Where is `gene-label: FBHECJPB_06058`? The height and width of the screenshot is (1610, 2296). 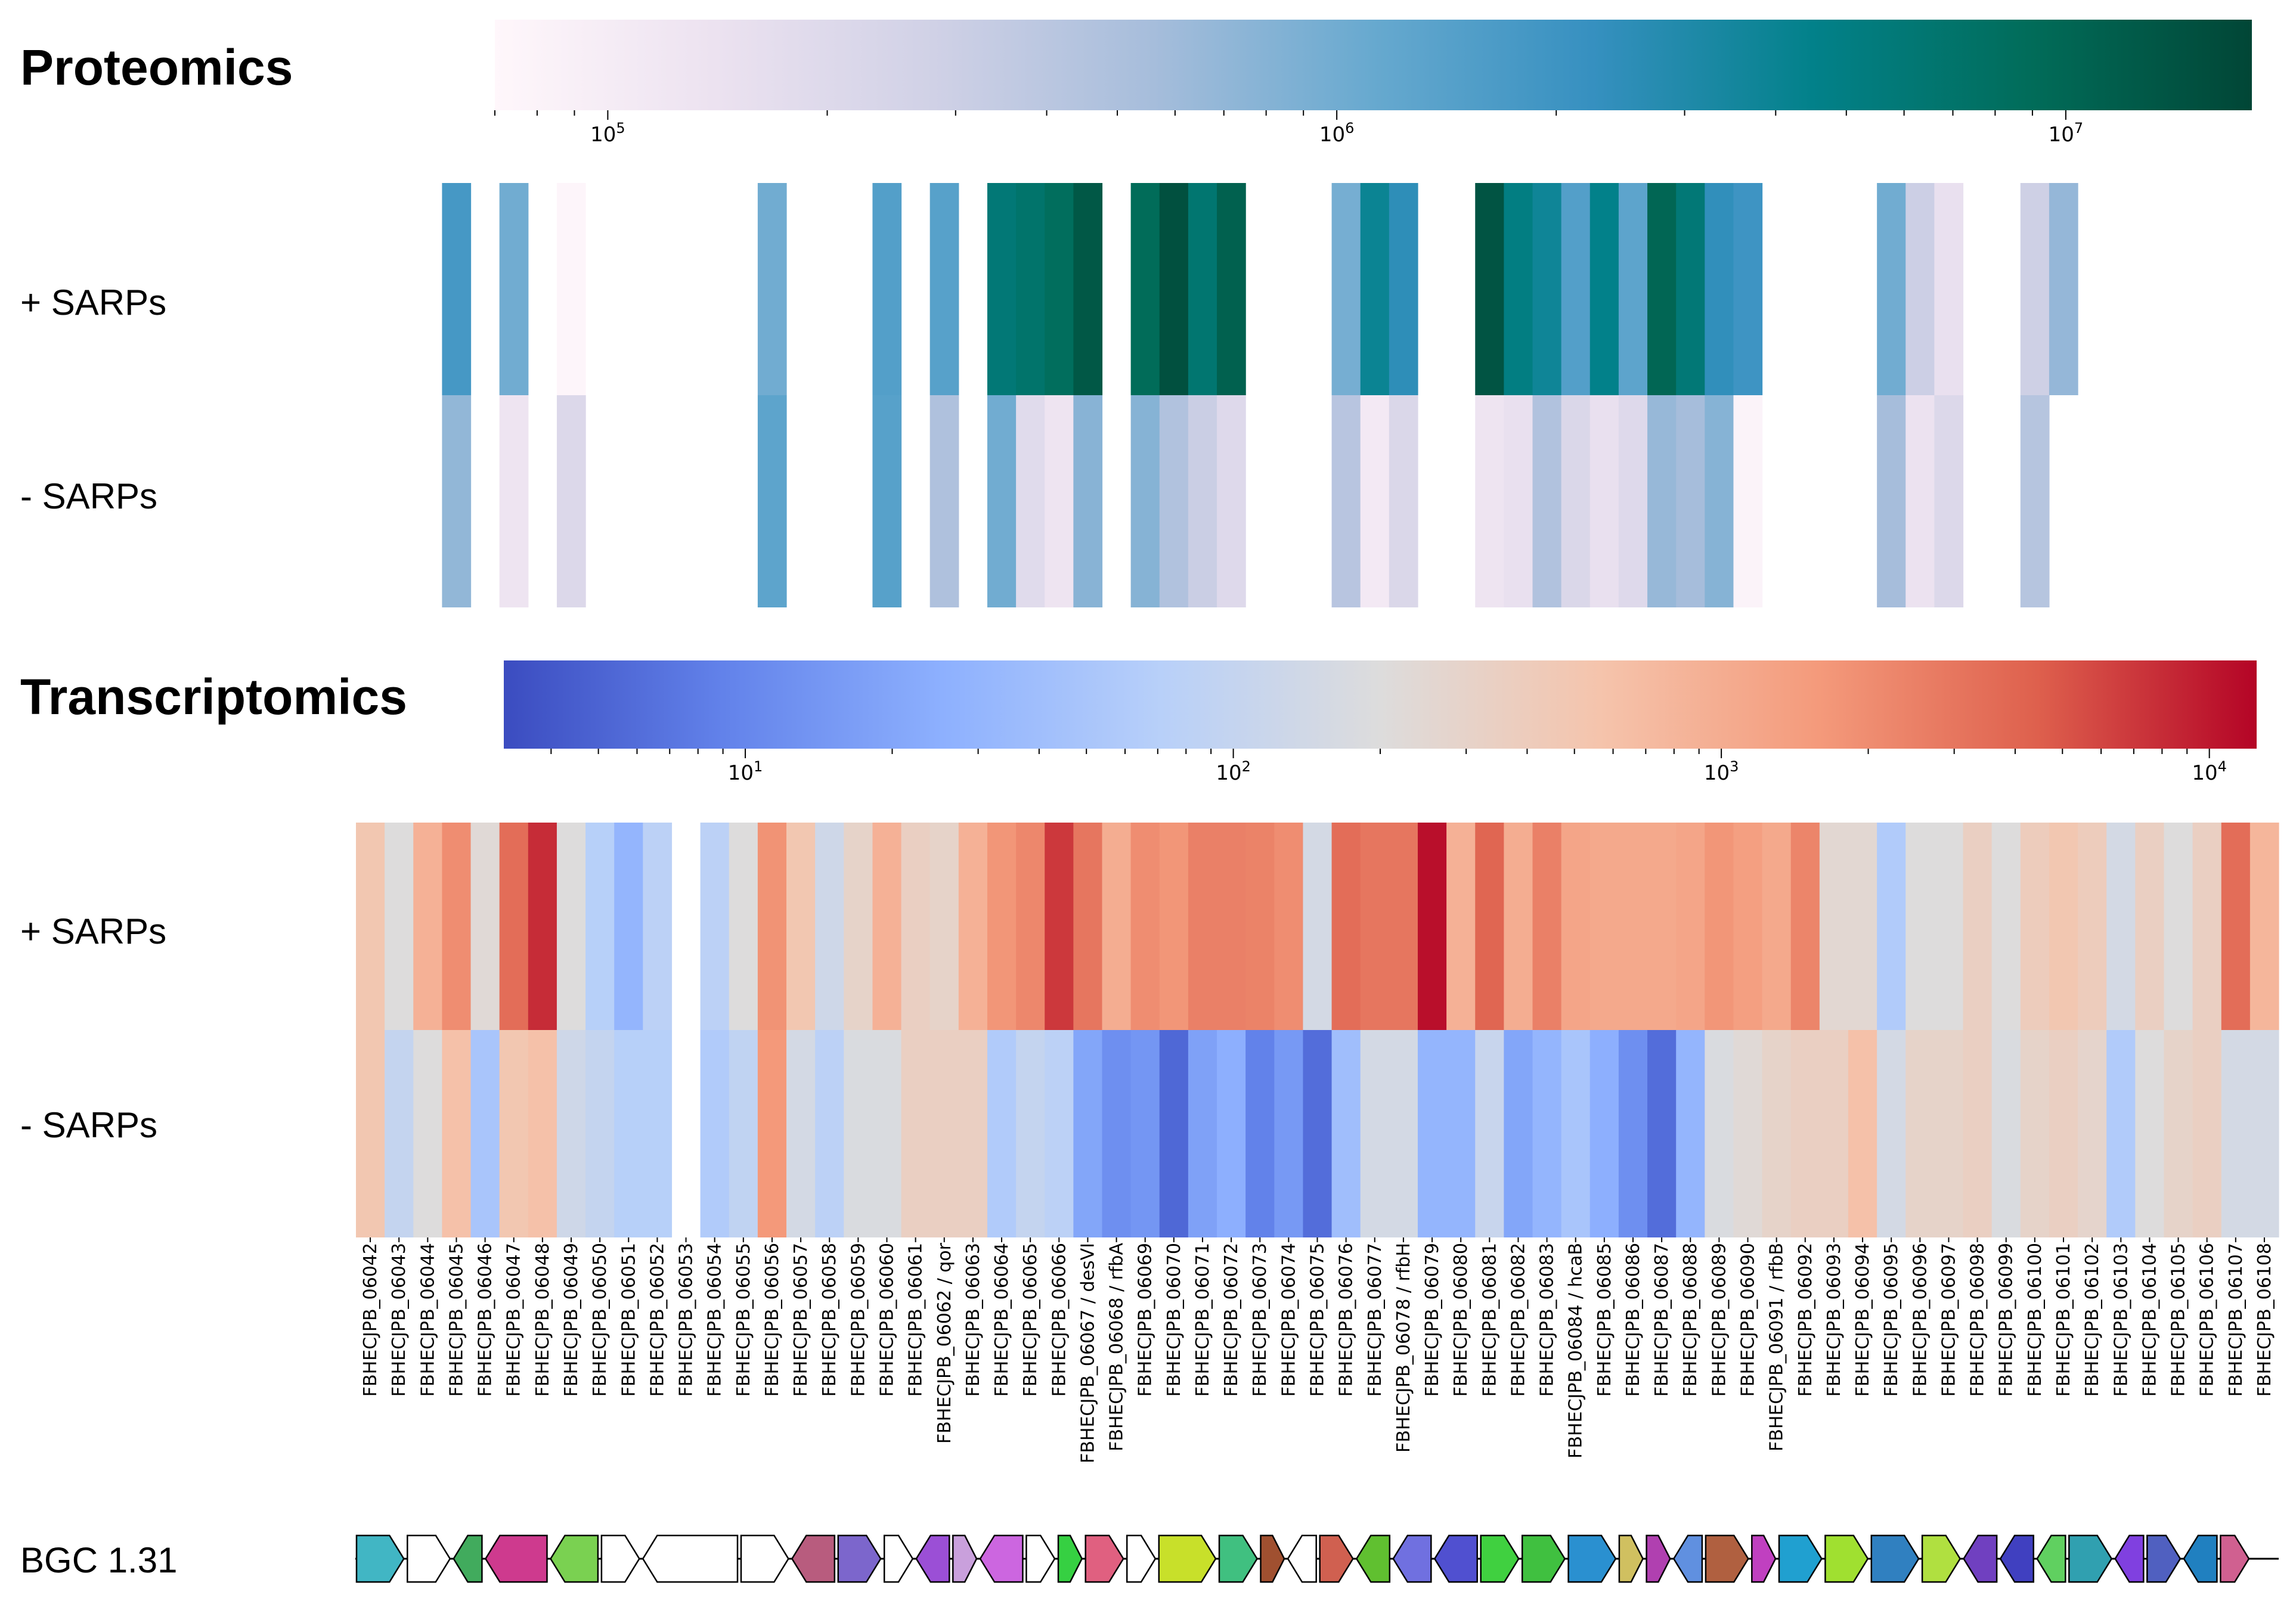 gene-label: FBHECJPB_06058 is located at coordinates (829, 1320).